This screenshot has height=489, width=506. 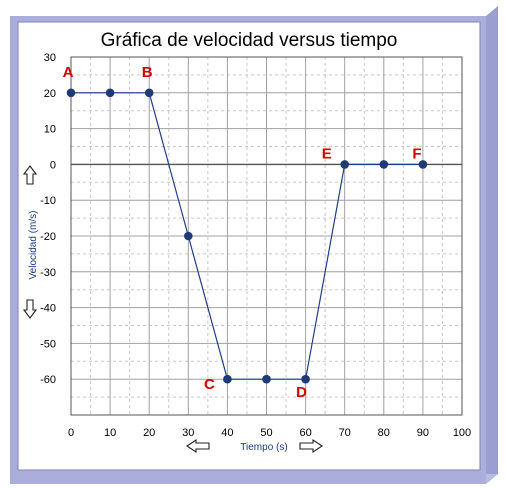 I want to click on x-tick-label: 20, so click(x=149, y=433).